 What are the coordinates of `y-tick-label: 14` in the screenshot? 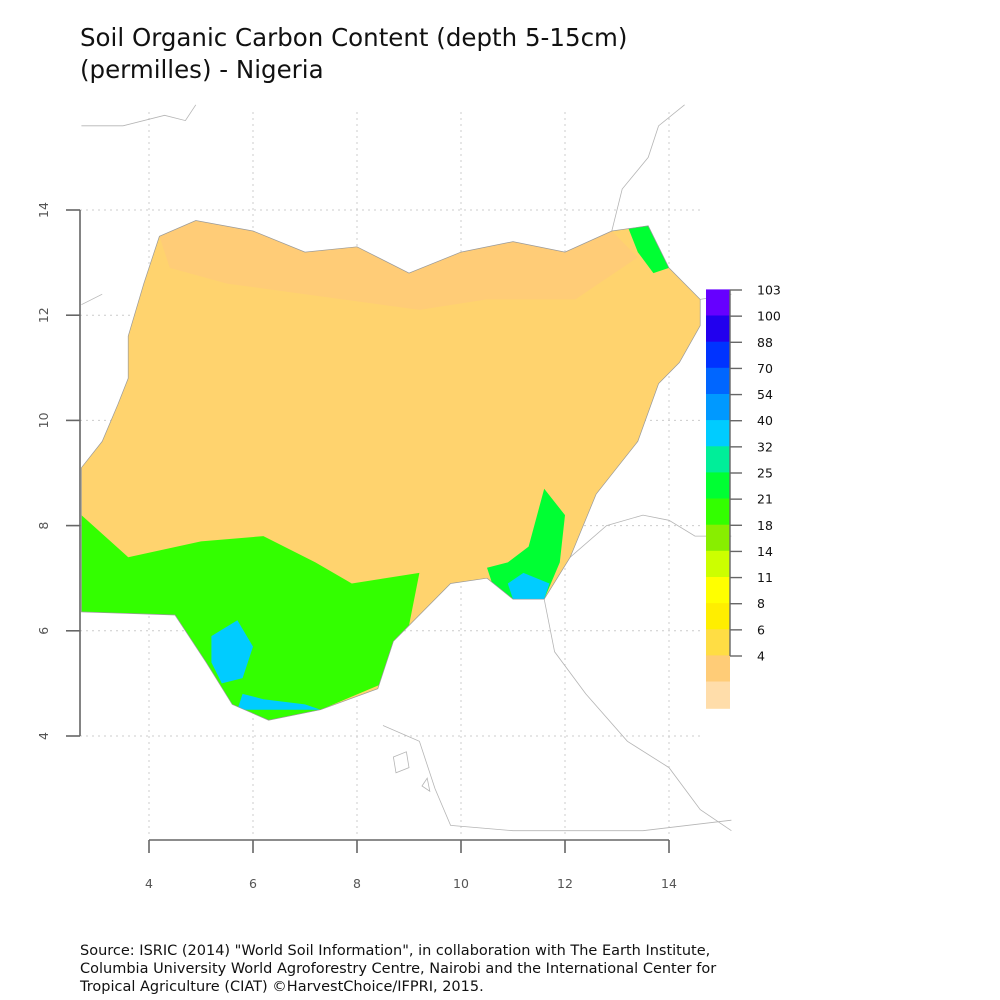 It's located at (43, 210).